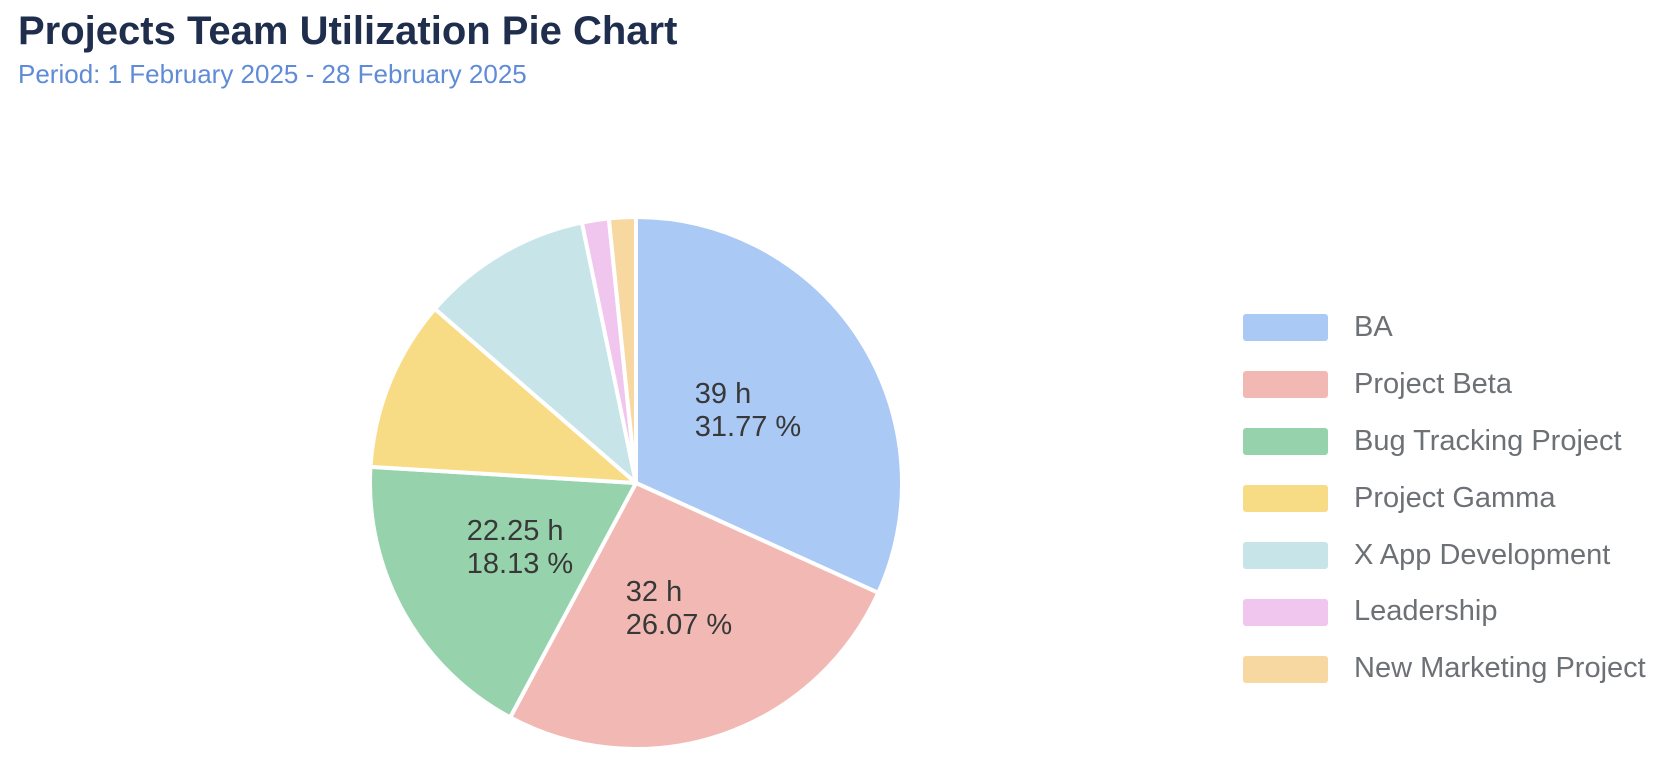 The height and width of the screenshot is (784, 1680). I want to click on legend-item-label: X App Development, so click(1482, 554).